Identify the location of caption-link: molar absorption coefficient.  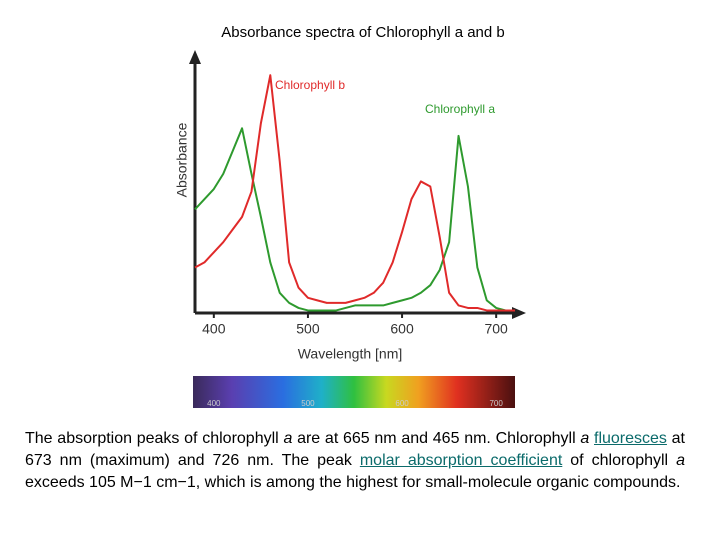
(461, 460).